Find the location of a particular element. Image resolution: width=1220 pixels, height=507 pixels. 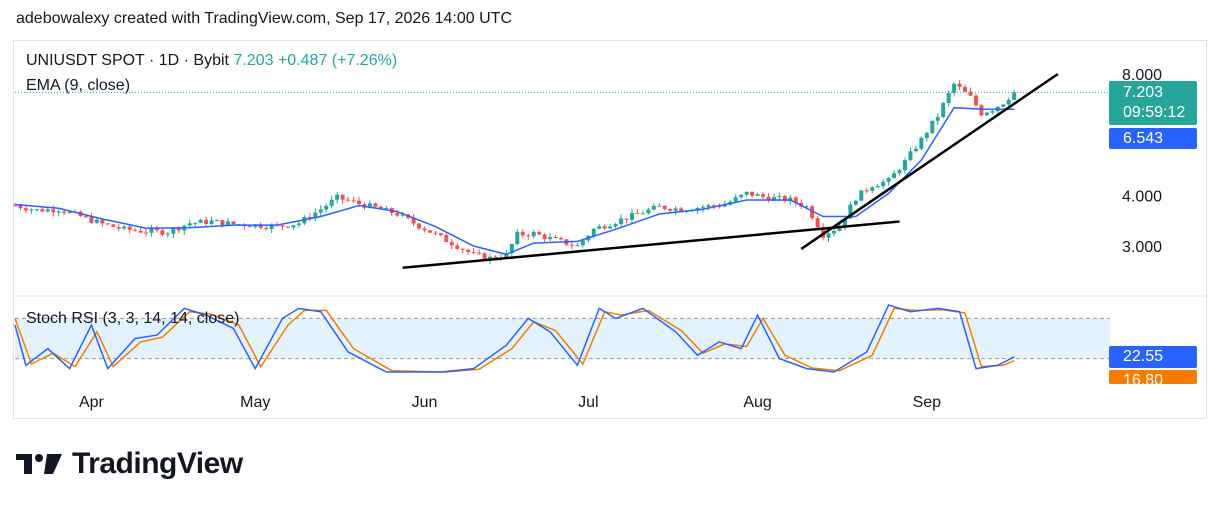

bar-countdown: 09:59:12 is located at coordinates (1154, 112).